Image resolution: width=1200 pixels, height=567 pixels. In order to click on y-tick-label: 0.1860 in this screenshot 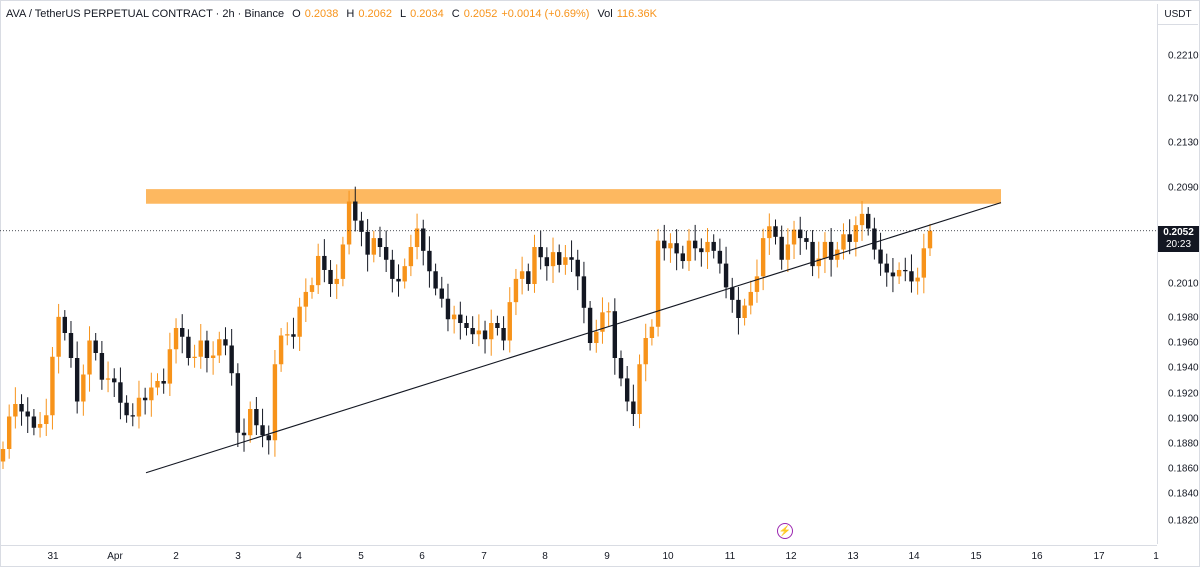, I will do `click(1183, 469)`.